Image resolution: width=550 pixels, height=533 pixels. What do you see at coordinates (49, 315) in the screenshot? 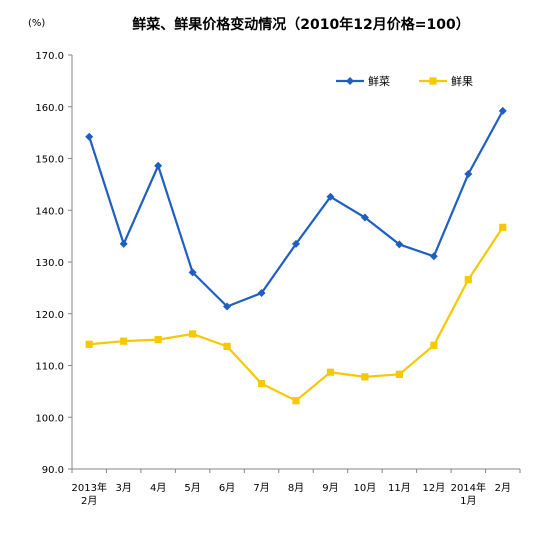
I see `y-tick-label: 120.0` at bounding box center [49, 315].